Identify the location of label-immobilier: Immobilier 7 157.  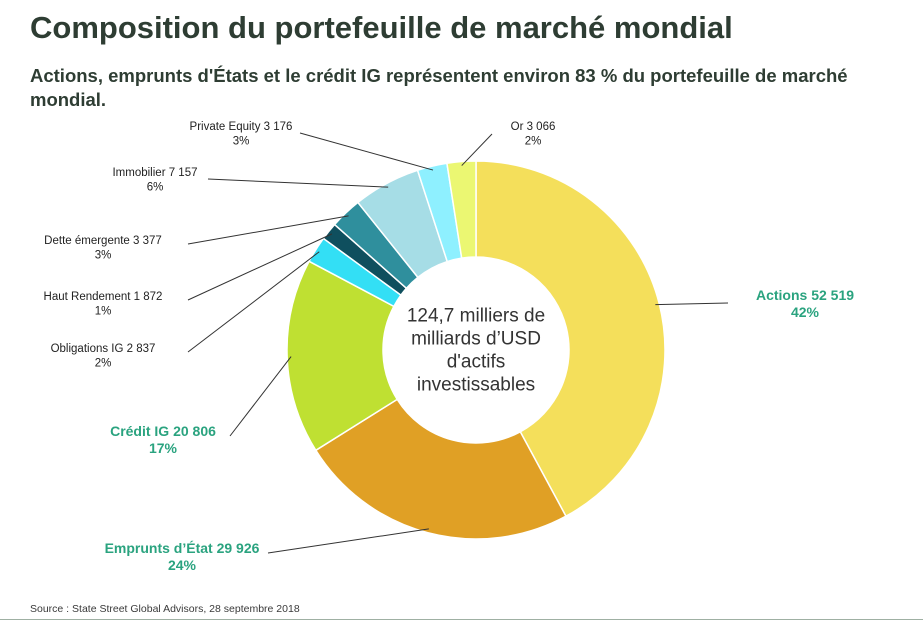
(154, 173).